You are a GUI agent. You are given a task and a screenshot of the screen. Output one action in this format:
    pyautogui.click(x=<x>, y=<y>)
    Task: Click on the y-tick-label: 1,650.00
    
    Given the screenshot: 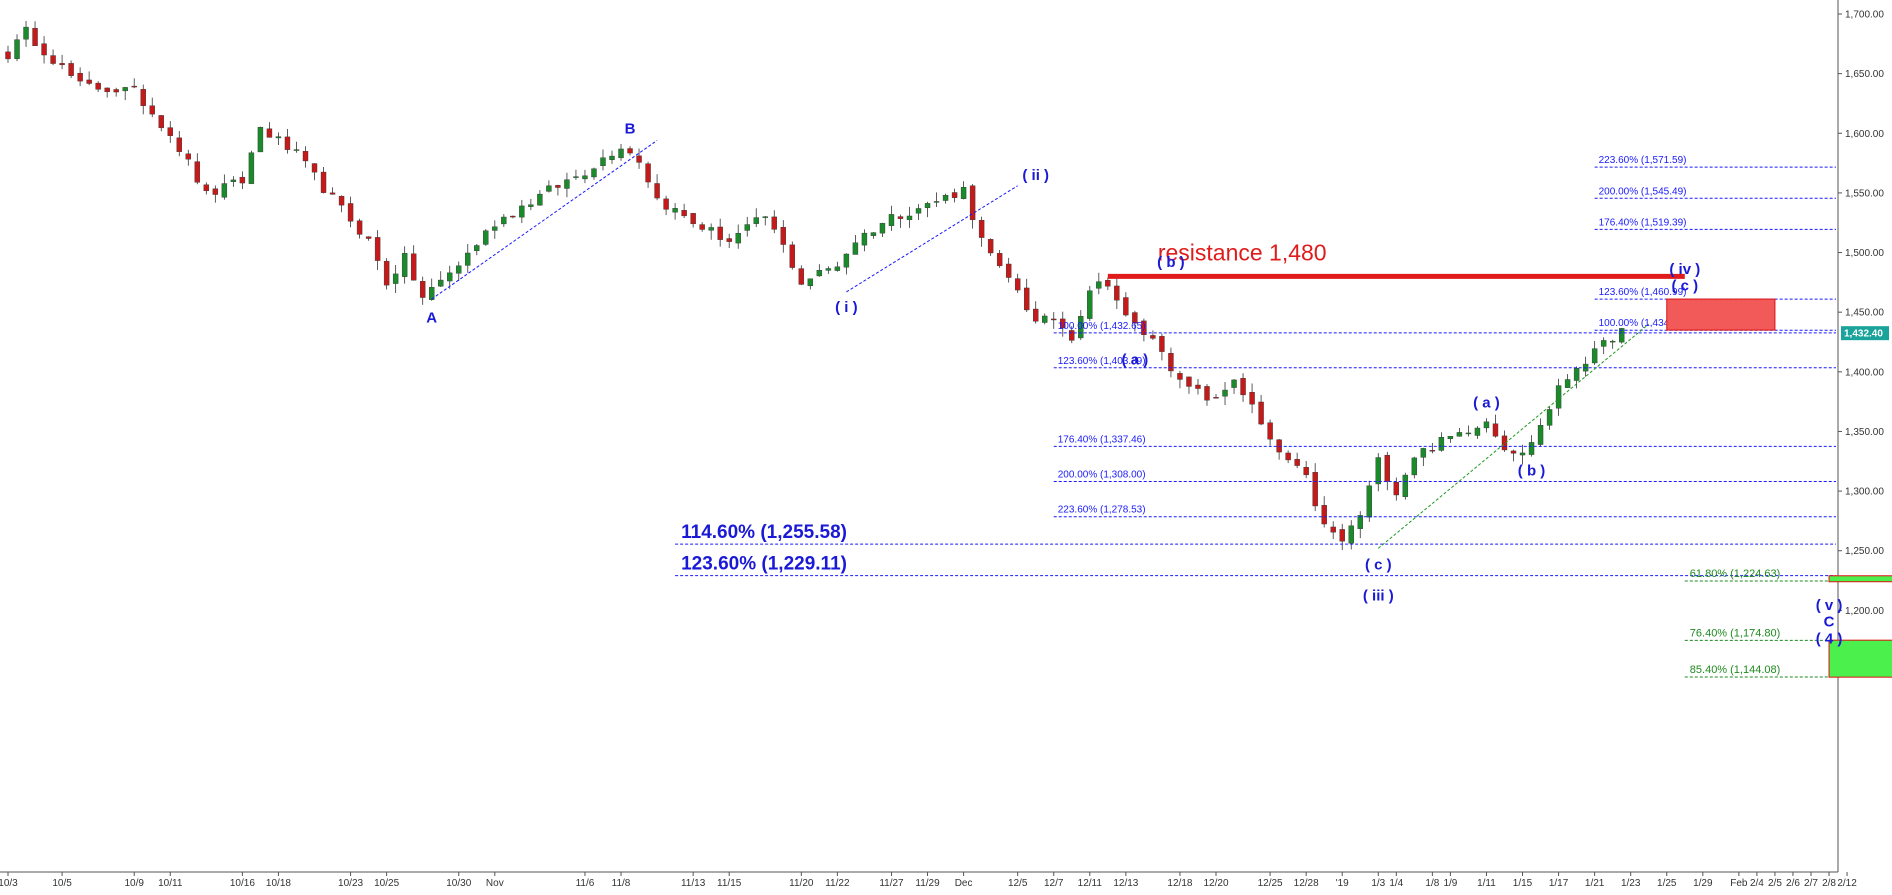 What is the action you would take?
    pyautogui.click(x=1864, y=74)
    